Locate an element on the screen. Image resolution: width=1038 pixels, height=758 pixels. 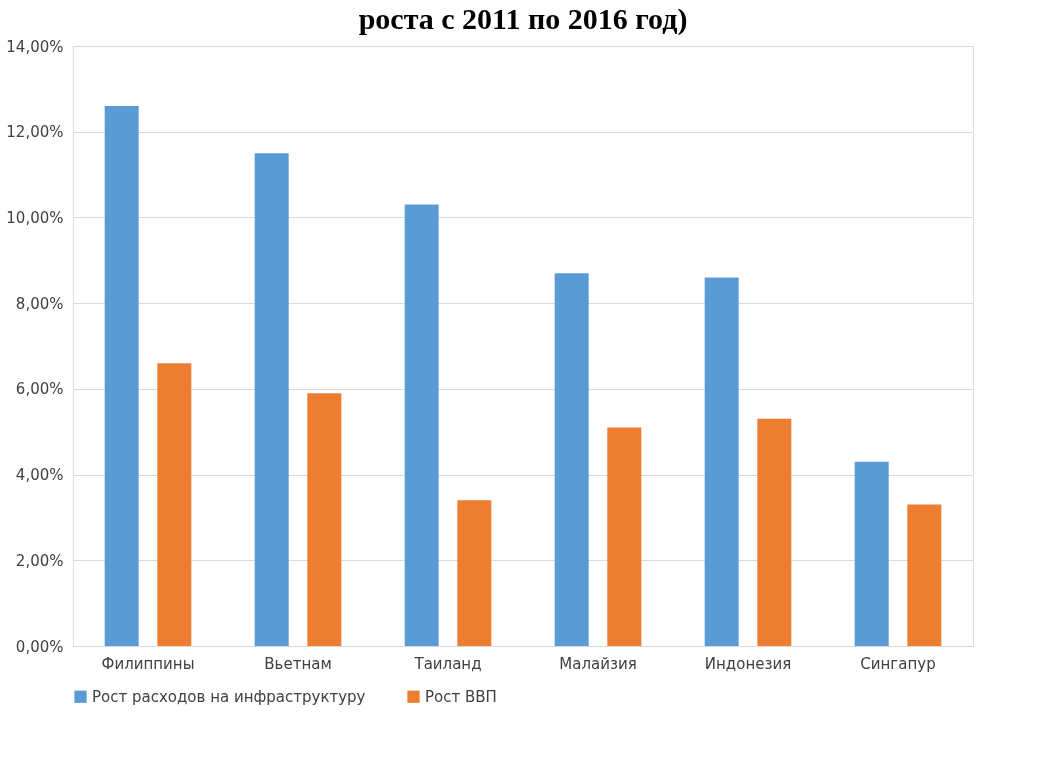
y-tick-label: 8,00% is located at coordinates (39, 303).